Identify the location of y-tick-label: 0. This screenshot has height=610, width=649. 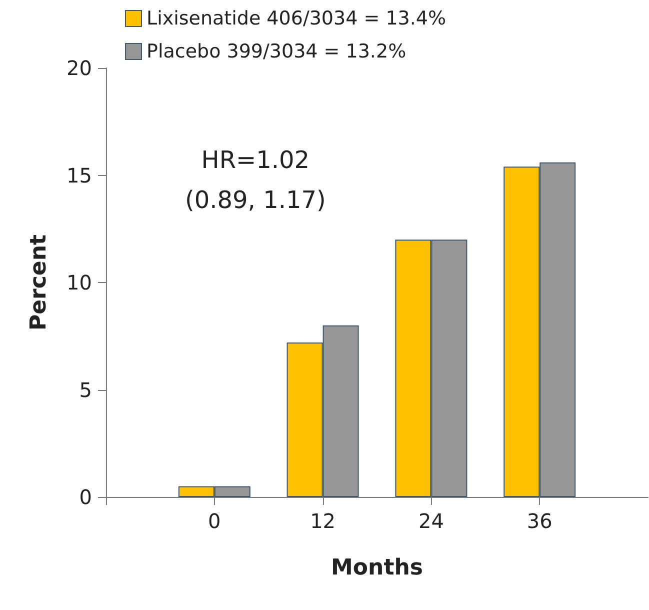
(85, 497).